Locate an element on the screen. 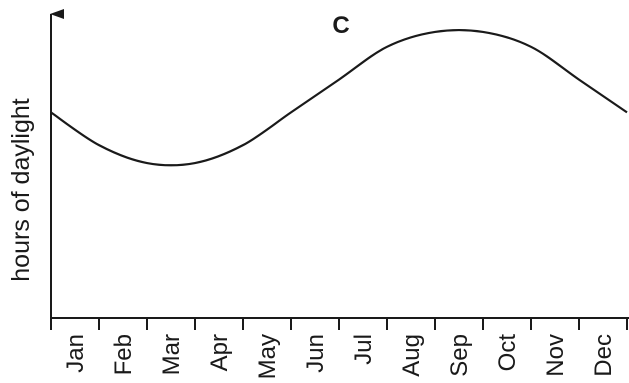  x-axis-ticks is located at coordinates (339, 324).